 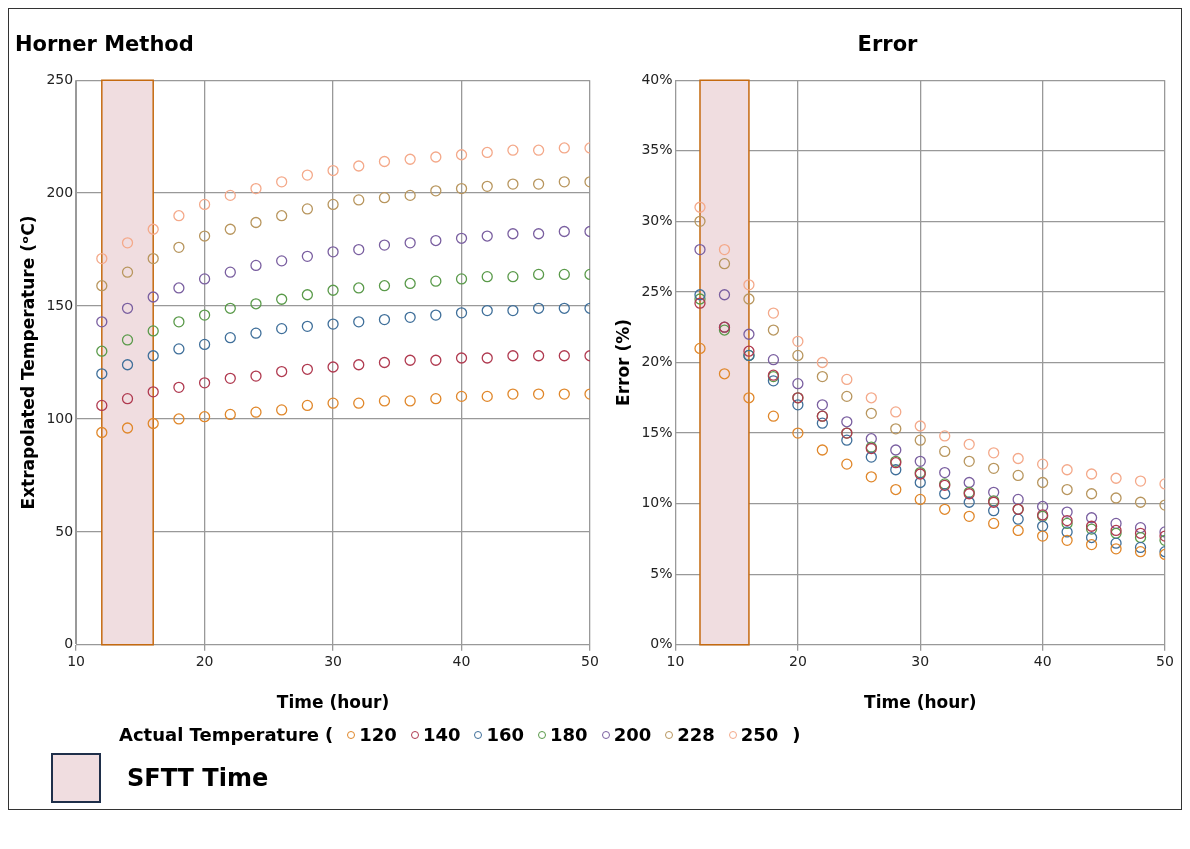 I want to click on y-tick-label: 200, so click(x=60, y=191).